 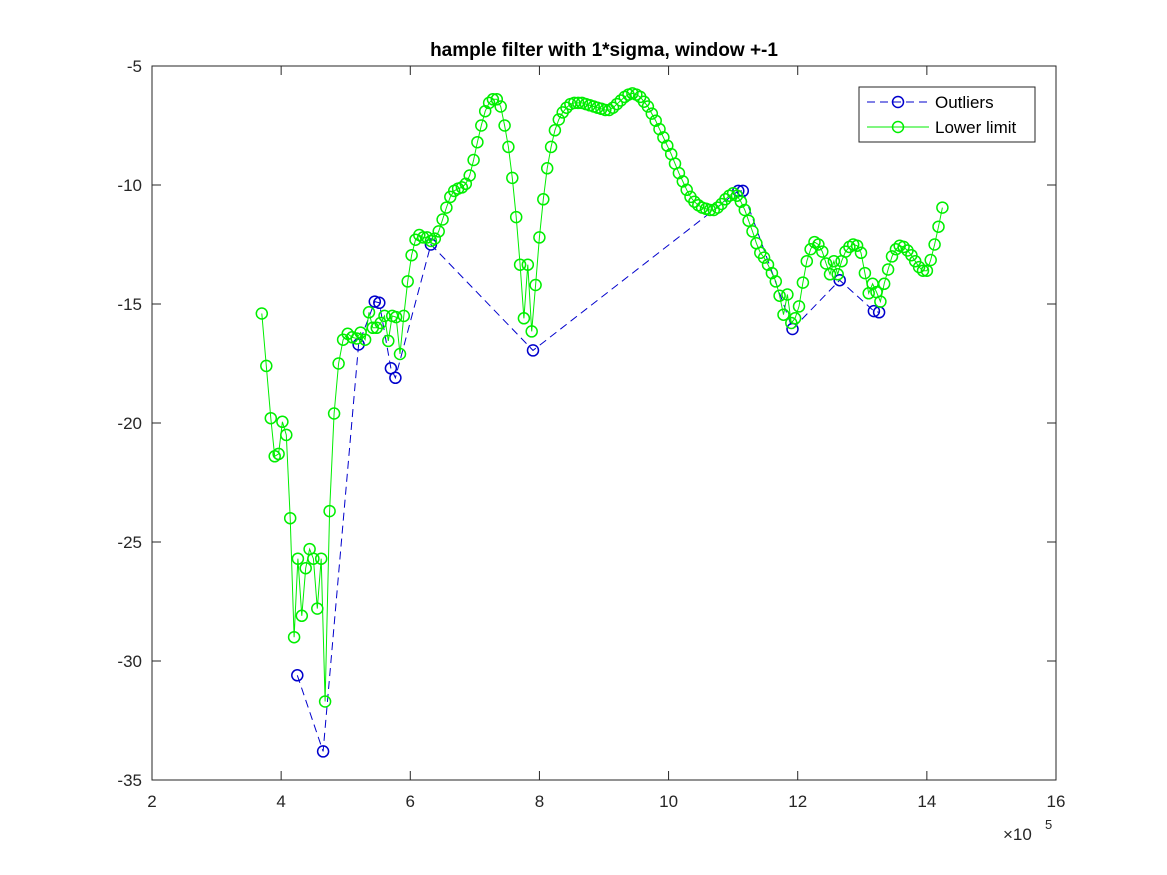 I want to click on x-tick-label: 4, so click(x=280, y=801).